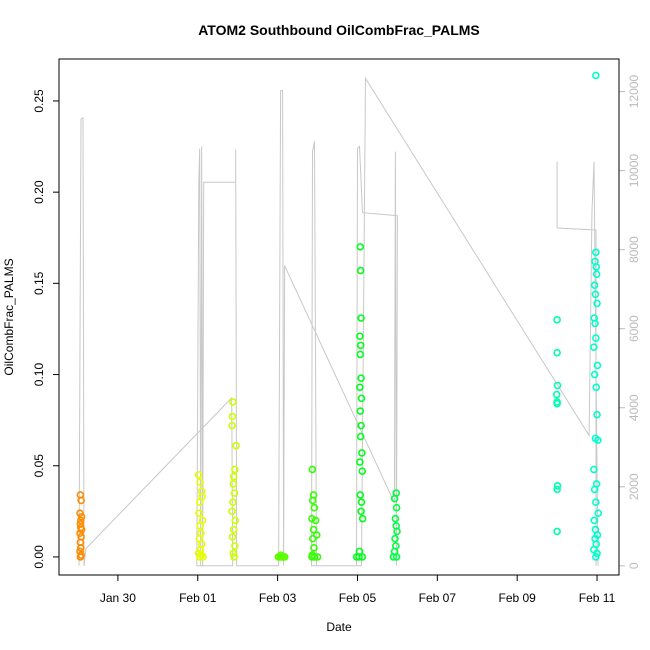 Image resolution: width=650 pixels, height=650 pixels. Describe the element at coordinates (39, 192) in the screenshot. I see `y-tick-label: 0.20` at that location.